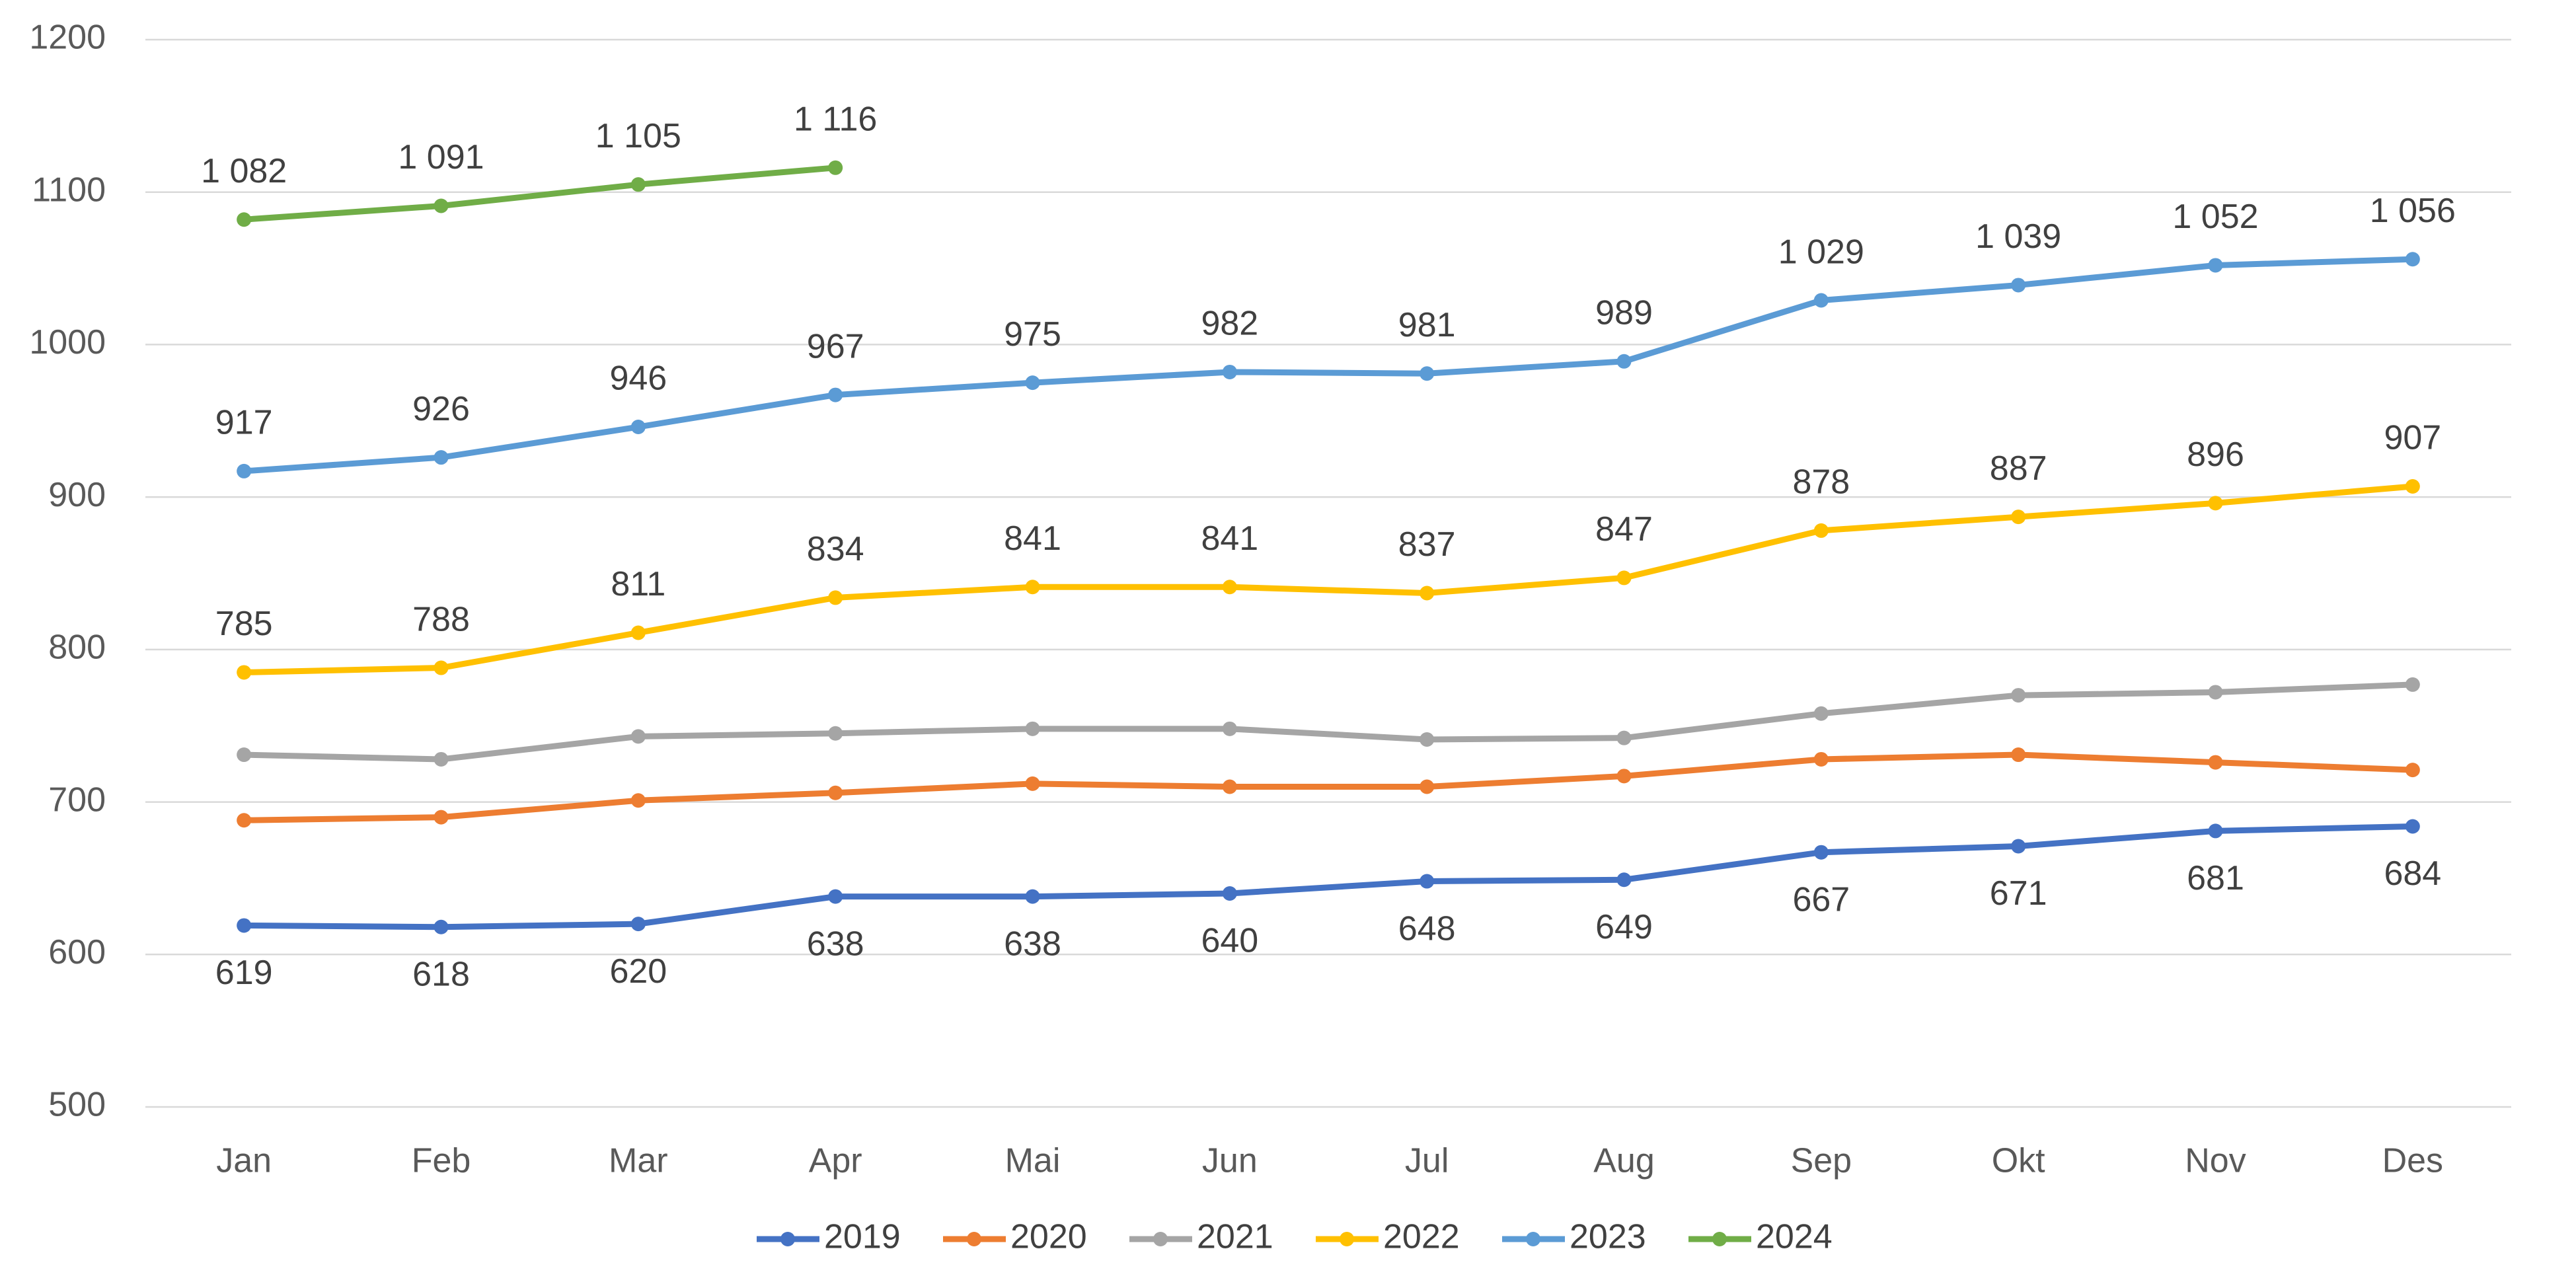 This screenshot has width=2576, height=1288. What do you see at coordinates (639, 1161) in the screenshot?
I see `x-tick-label: Mar` at bounding box center [639, 1161].